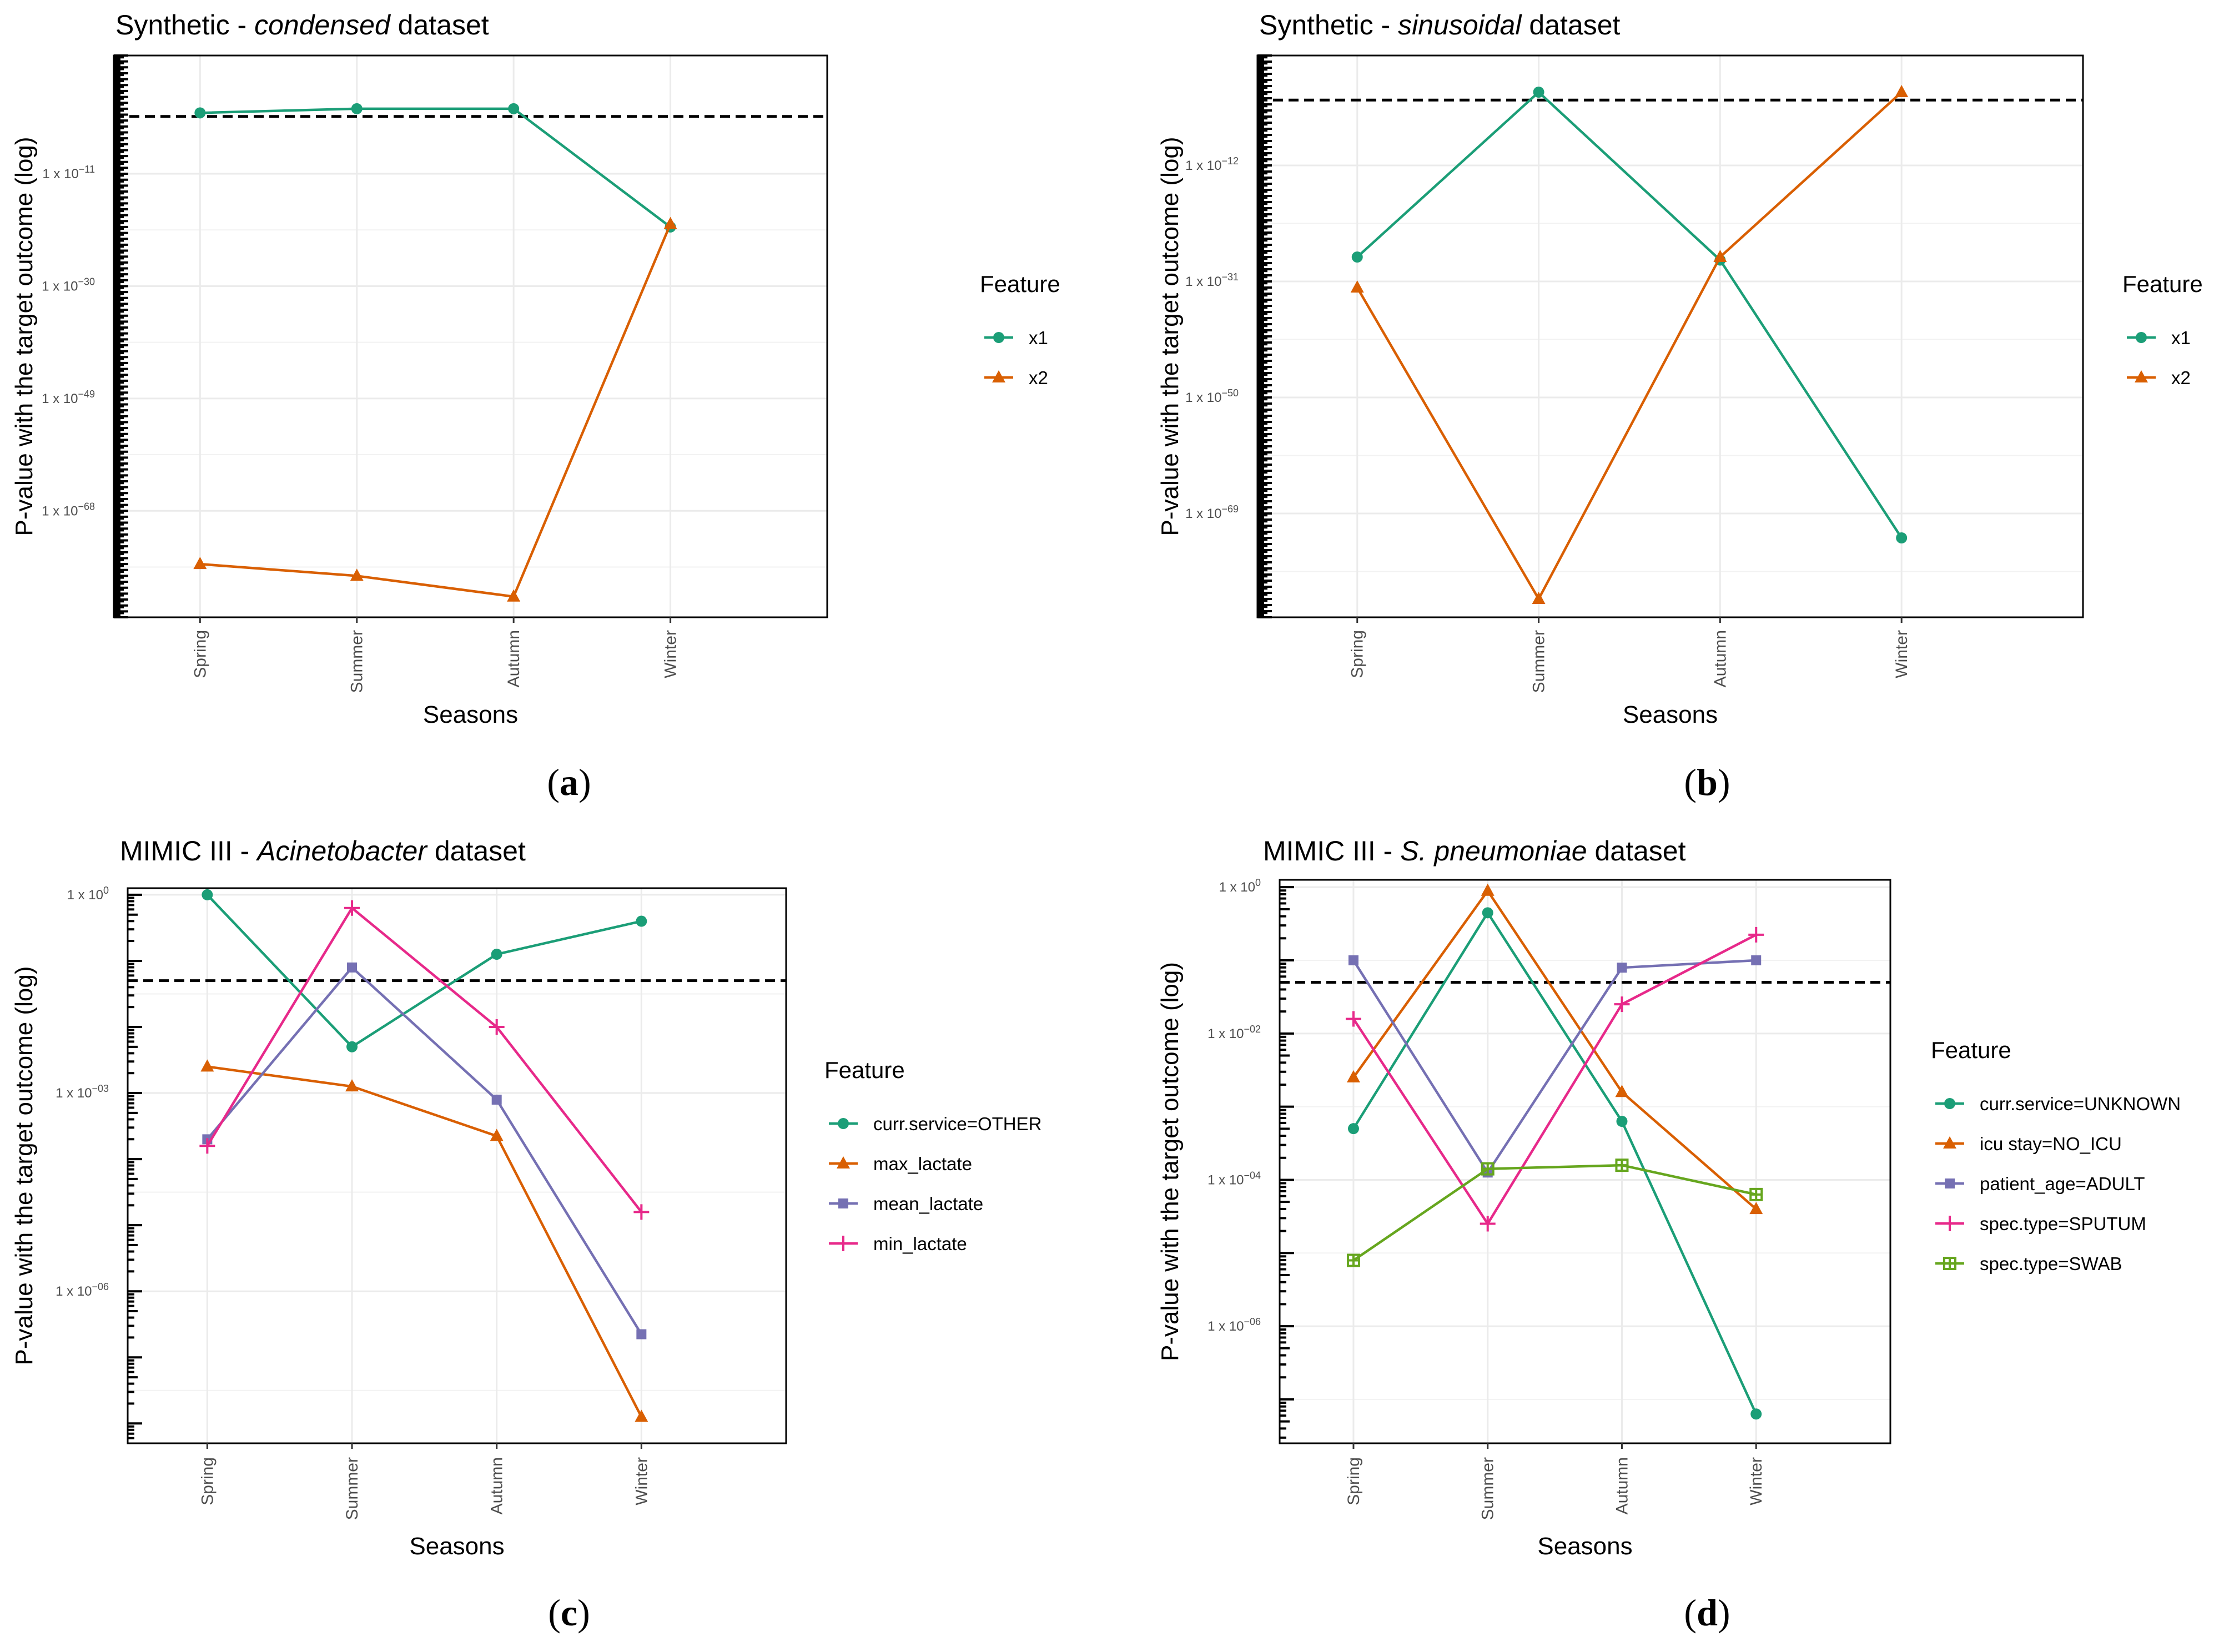 The width and height of the screenshot is (2224, 1652). I want to click on data-point-mean_lactate-Winter, so click(641, 1334).